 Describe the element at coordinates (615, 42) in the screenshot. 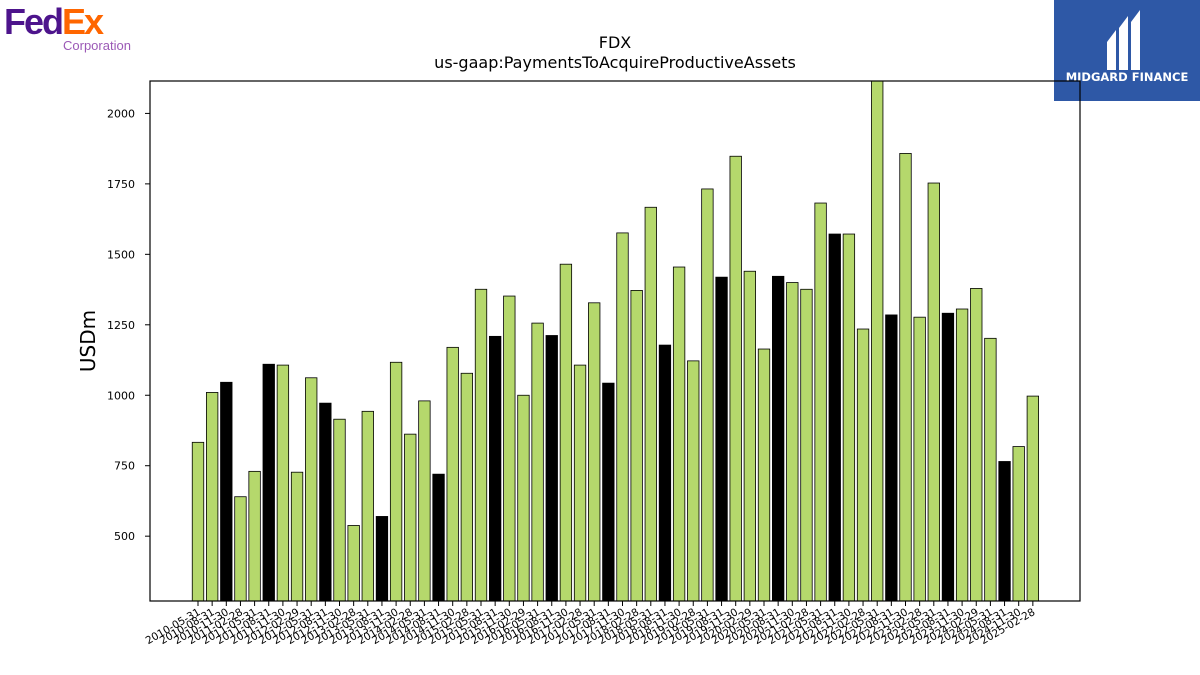

I see `chart-title: FDX` at that location.